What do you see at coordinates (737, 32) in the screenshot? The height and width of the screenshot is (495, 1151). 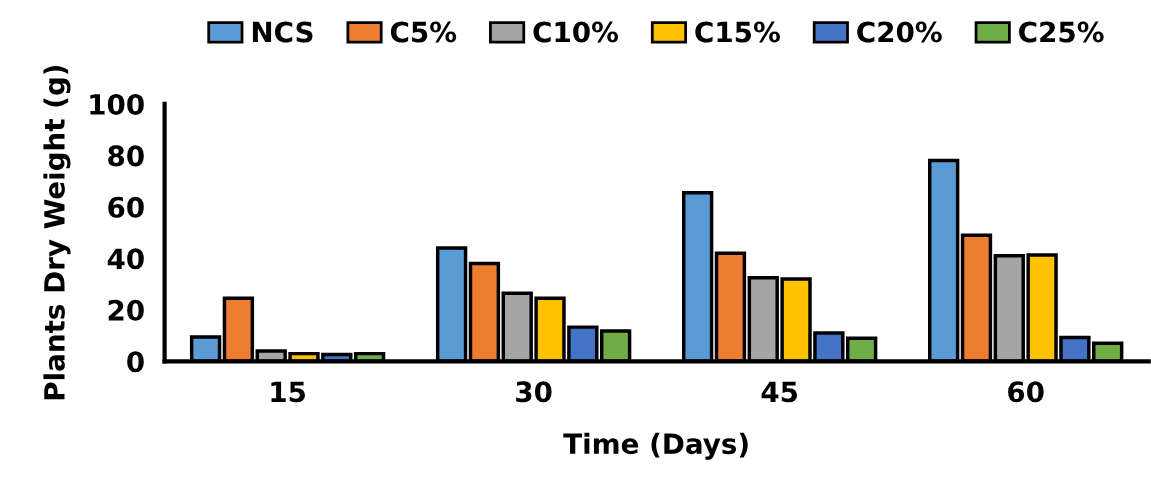 I see `legend-label: C15%` at bounding box center [737, 32].